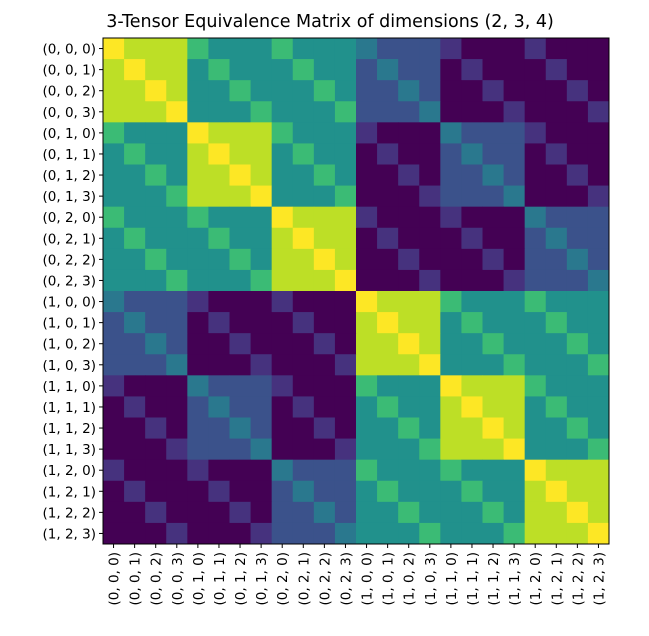 Image resolution: width=649 pixels, height=636 pixels. I want to click on y-tick-label: (0, 0, 0), so click(69, 50).